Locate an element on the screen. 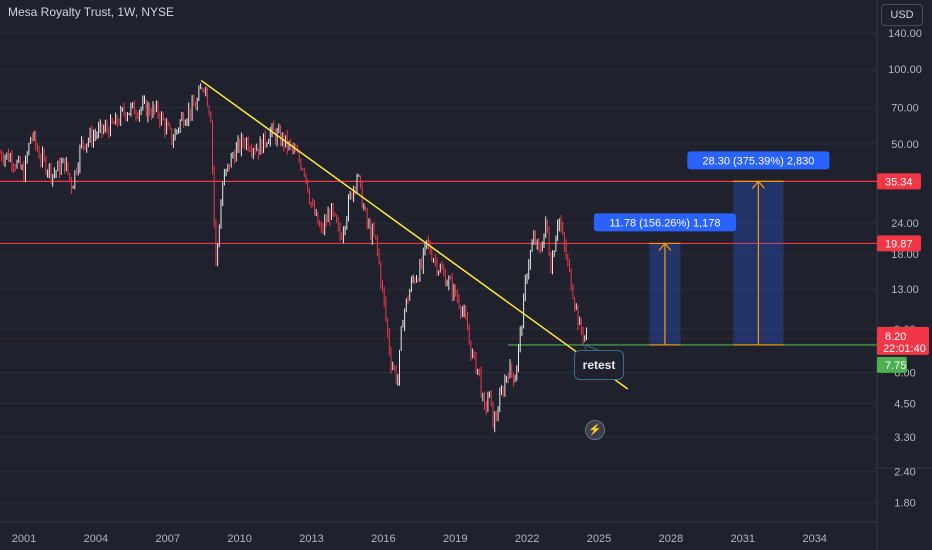  y-tick-label: 50.00 is located at coordinates (905, 145).